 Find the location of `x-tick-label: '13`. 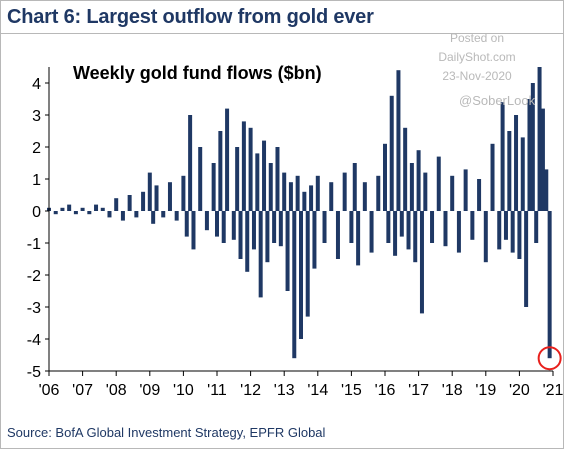

x-tick-label: '13 is located at coordinates (284, 390).